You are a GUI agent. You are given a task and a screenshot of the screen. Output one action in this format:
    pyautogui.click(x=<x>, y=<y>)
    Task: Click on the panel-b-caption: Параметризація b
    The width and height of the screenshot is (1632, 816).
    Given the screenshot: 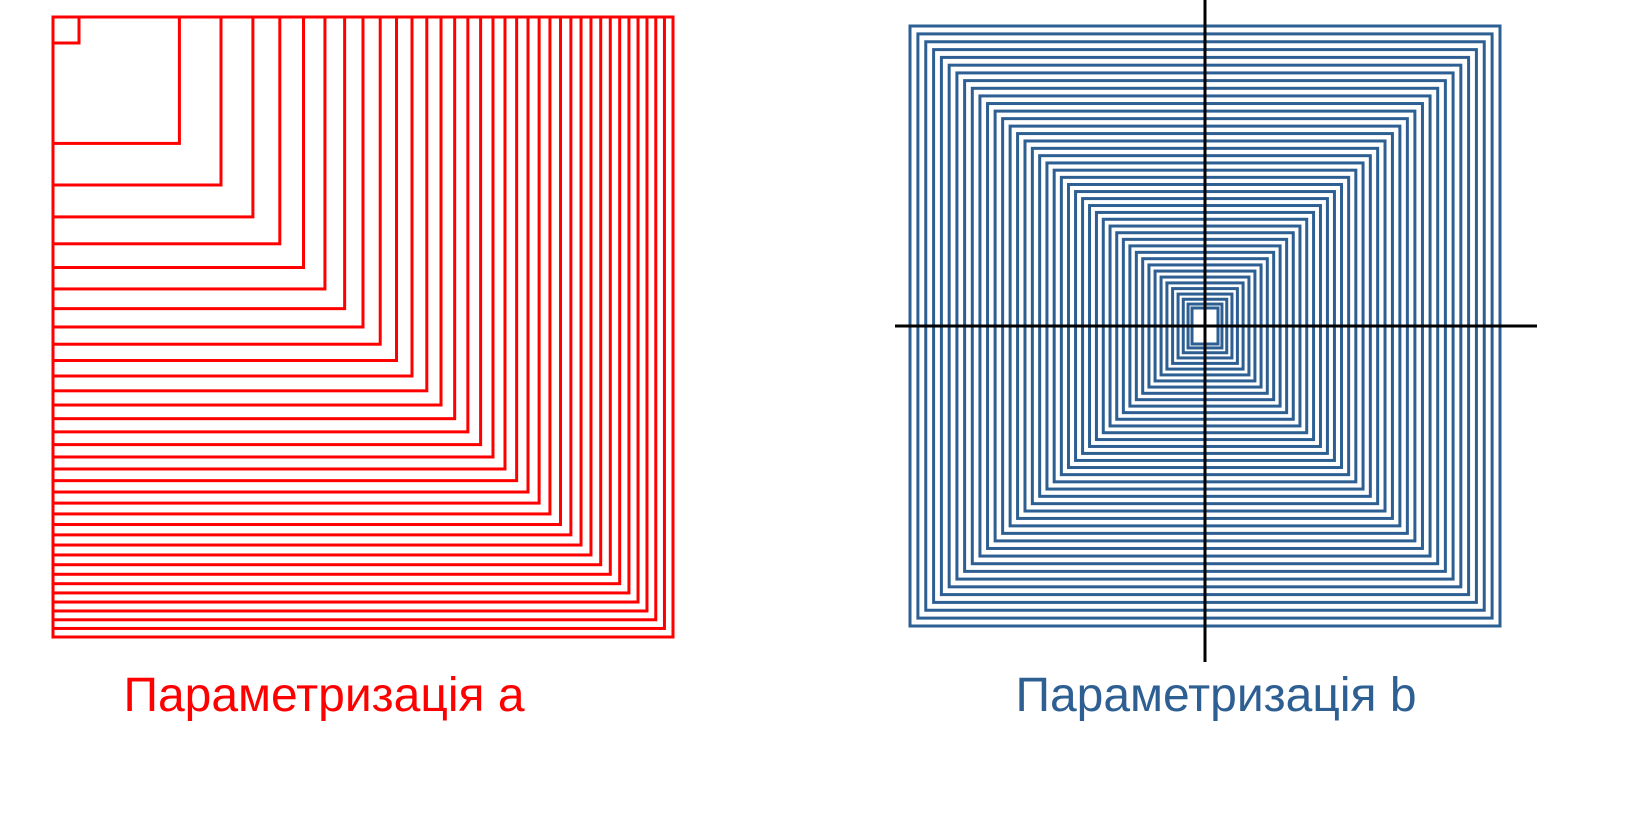 What is the action you would take?
    pyautogui.click(x=1216, y=695)
    